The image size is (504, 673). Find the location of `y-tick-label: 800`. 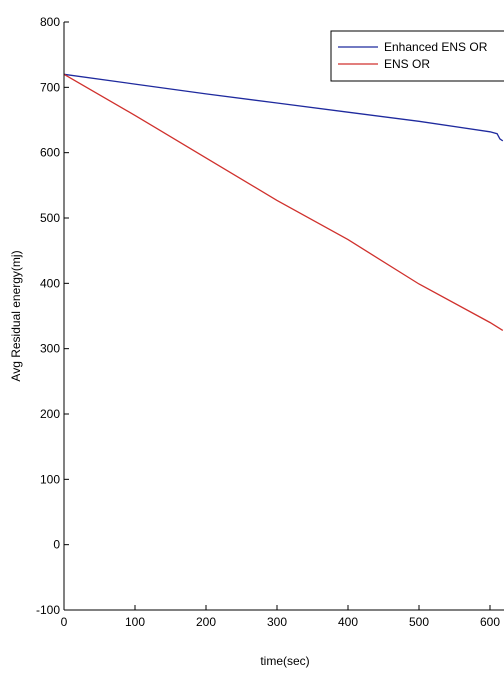

y-tick-label: 800 is located at coordinates (50, 22).